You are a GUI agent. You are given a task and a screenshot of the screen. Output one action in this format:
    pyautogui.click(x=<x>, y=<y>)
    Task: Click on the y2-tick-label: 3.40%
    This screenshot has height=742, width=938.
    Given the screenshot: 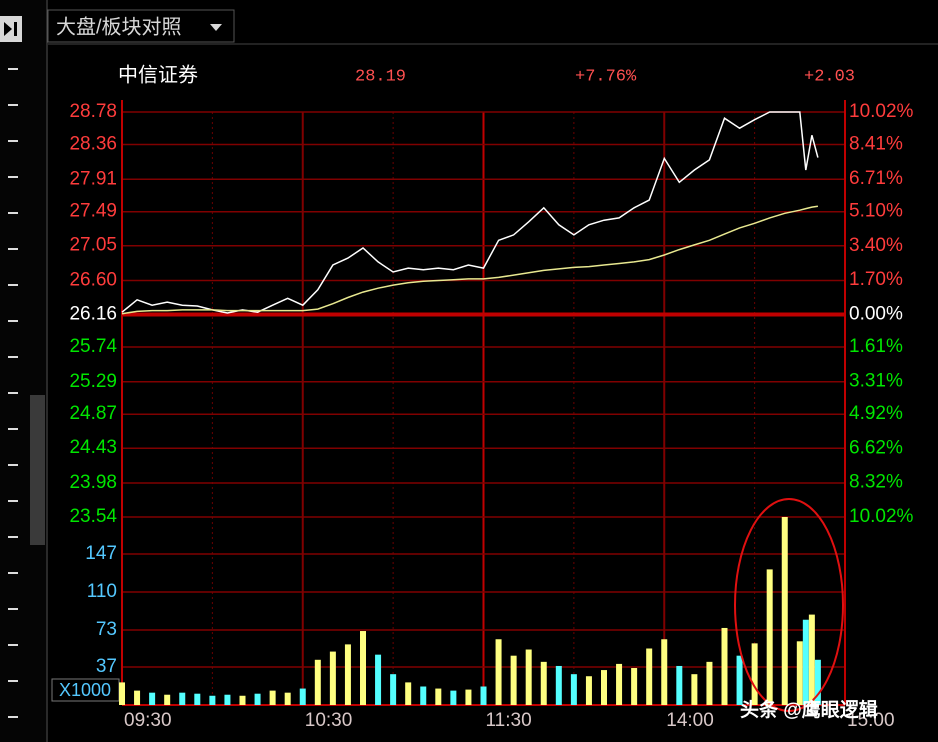 What is the action you would take?
    pyautogui.click(x=876, y=245)
    